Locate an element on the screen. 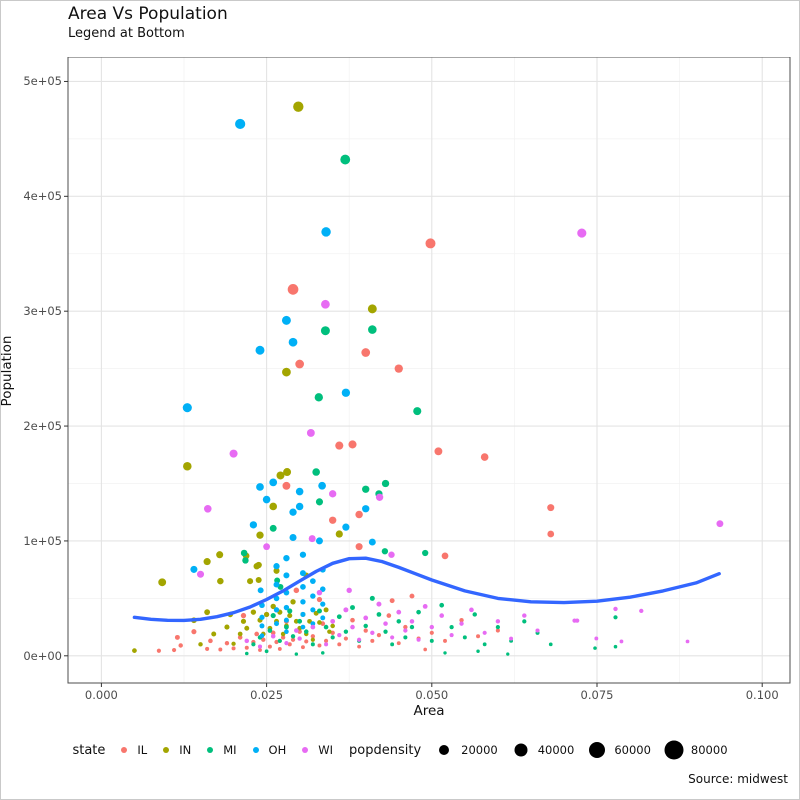 This screenshot has height=800, width=800. popdensity-key-label: 40000 is located at coordinates (556, 750).